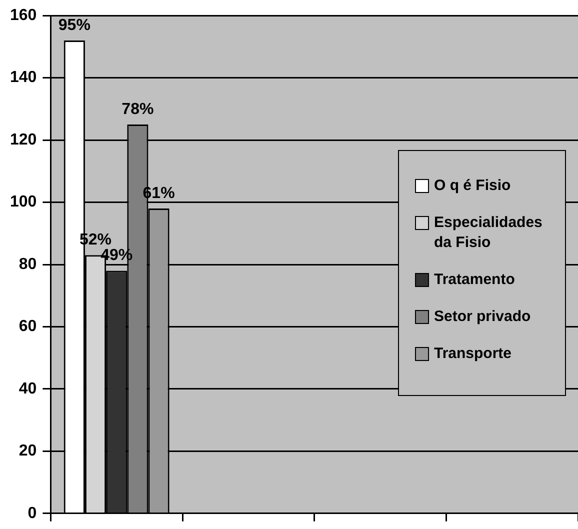 Image resolution: width=578 pixels, height=529 pixels. Describe the element at coordinates (23, 139) in the screenshot. I see `y-tick-label: 120` at that location.